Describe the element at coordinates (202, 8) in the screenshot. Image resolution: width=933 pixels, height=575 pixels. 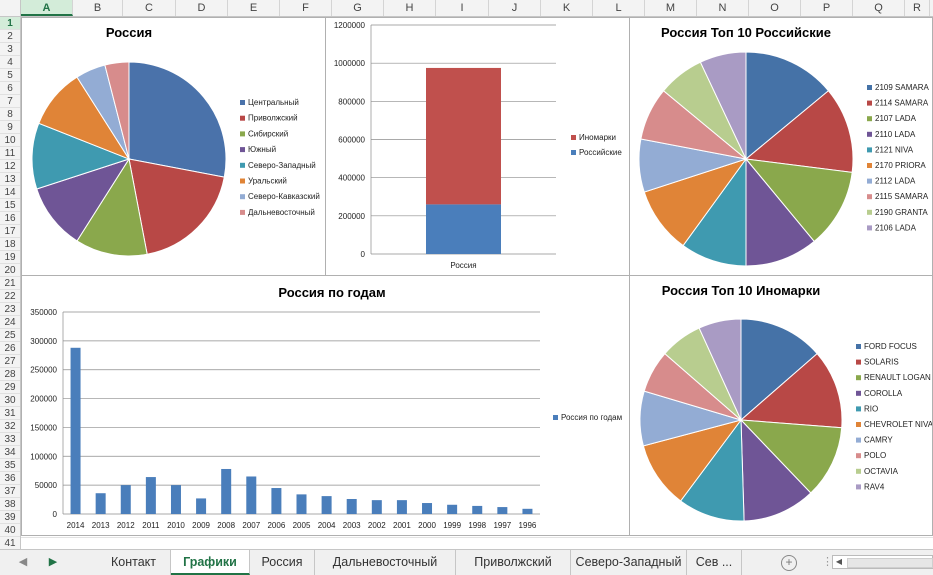
I see `column-header-D: D` at that location.